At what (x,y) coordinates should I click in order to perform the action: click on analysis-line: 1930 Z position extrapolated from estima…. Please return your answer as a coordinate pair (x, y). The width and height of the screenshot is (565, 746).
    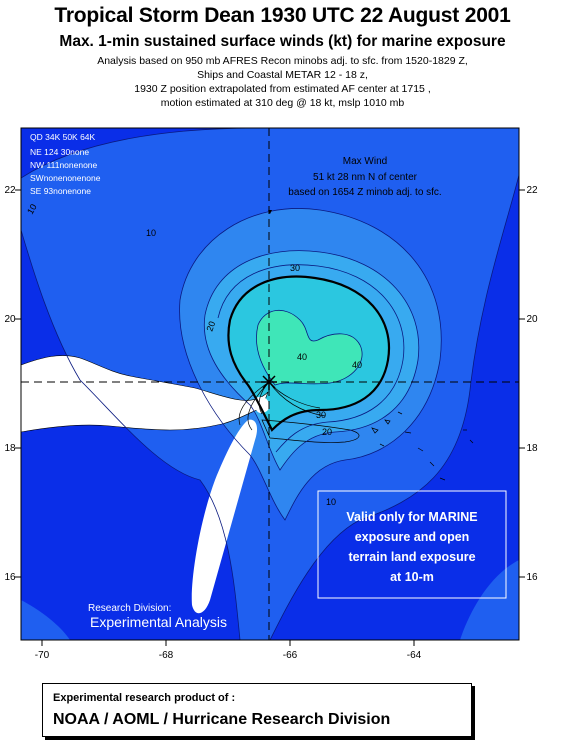
    Looking at the image, I should click on (282, 89).